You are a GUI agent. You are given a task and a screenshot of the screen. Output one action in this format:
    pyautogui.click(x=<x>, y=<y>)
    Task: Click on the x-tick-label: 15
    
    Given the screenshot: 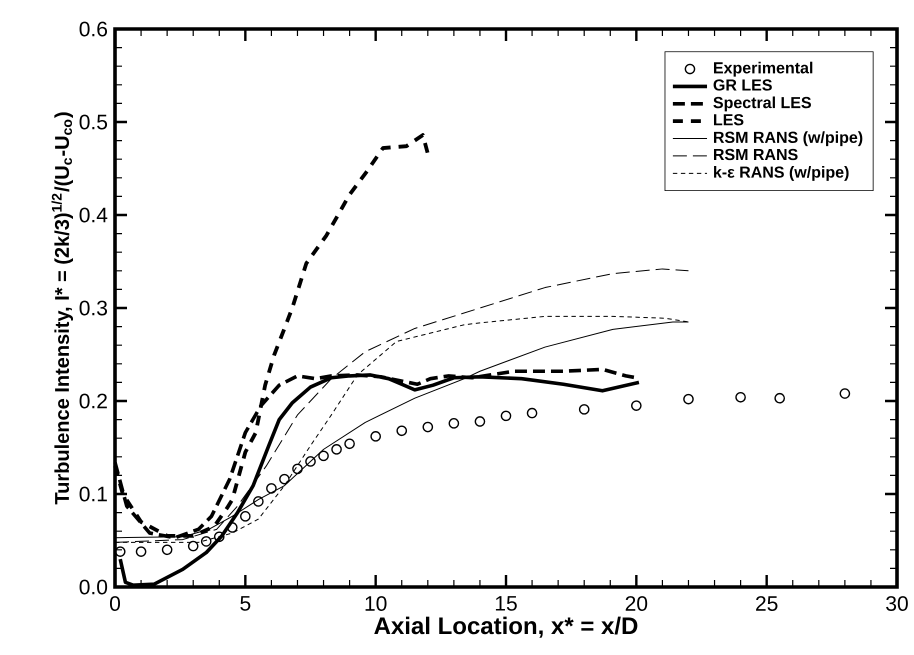 What is the action you would take?
    pyautogui.click(x=506, y=603)
    